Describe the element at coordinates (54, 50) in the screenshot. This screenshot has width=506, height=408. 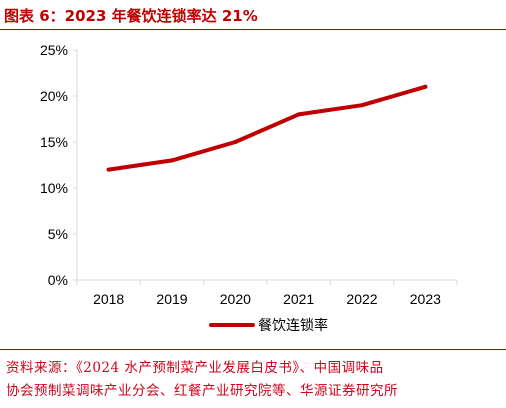
I see `y-tick-label: 25%` at that location.